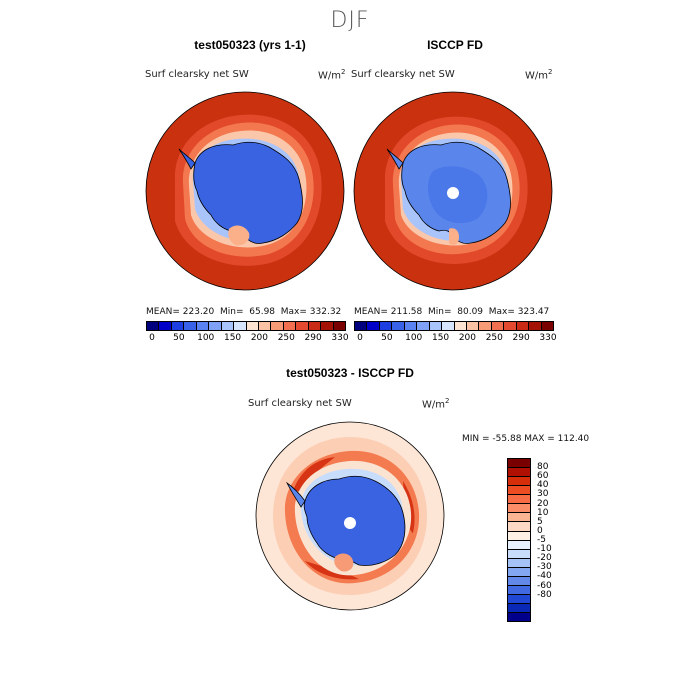  What do you see at coordinates (544, 585) in the screenshot?
I see `colorbar-tick-label: -60` at bounding box center [544, 585].